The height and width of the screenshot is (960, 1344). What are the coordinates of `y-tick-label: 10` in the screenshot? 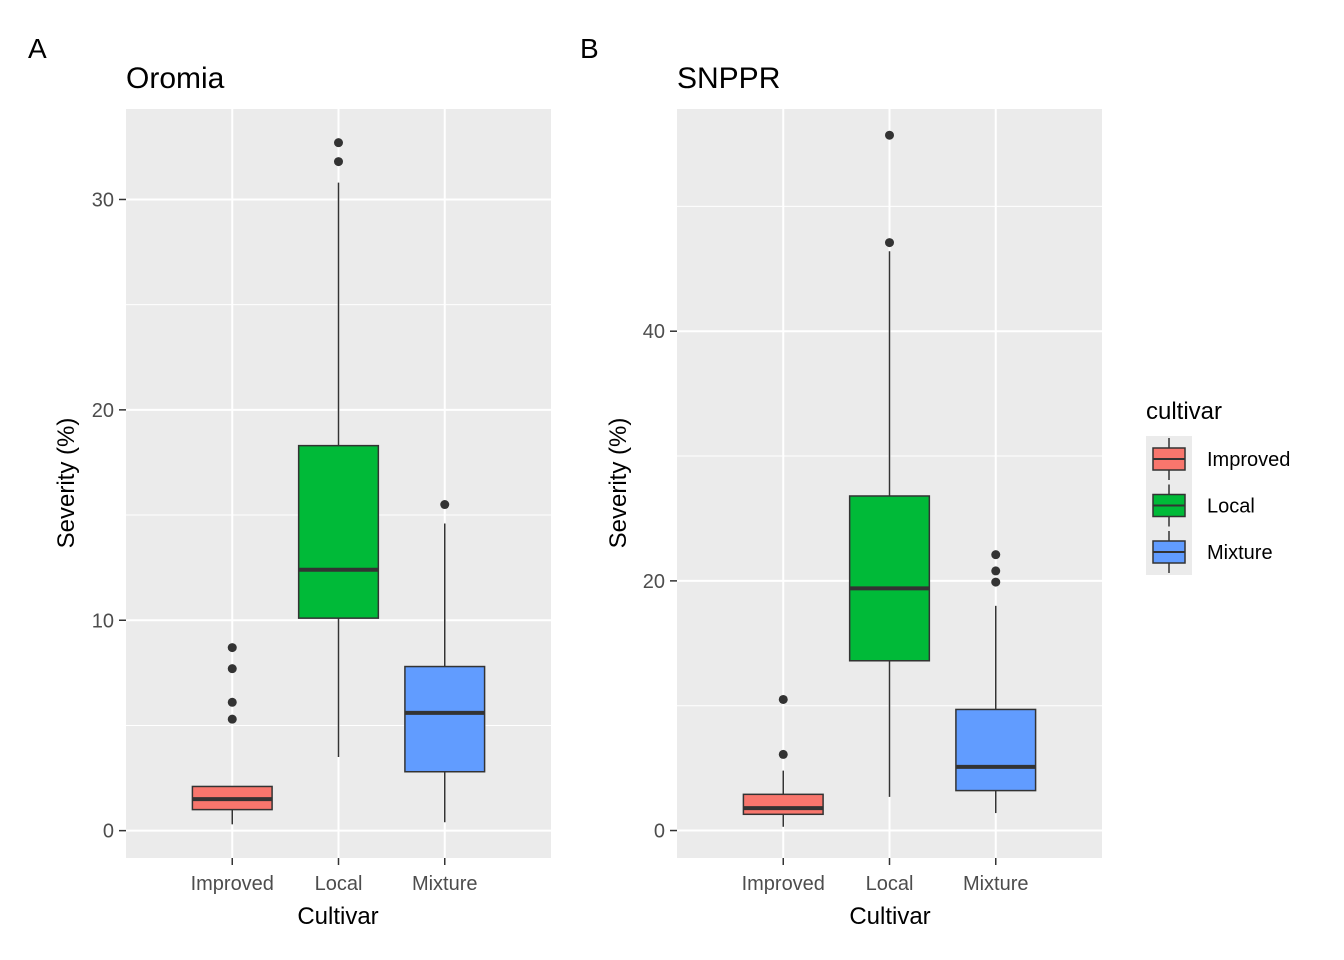 It's located at (103, 621).